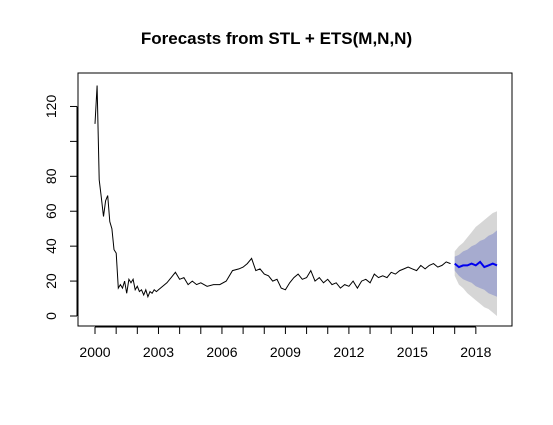 The image size is (553, 425). What do you see at coordinates (51, 316) in the screenshot?
I see `y-tick-label: 0` at bounding box center [51, 316].